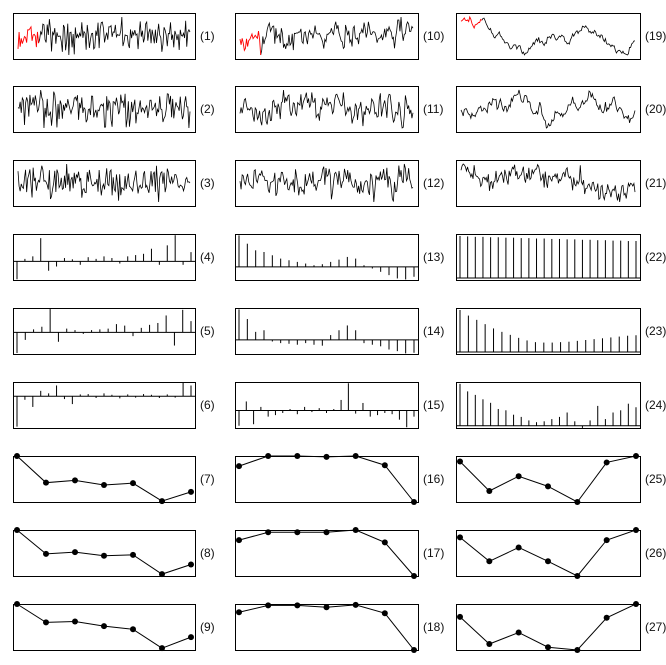  What do you see at coordinates (207, 331) in the screenshot?
I see `panel-label: (5)` at bounding box center [207, 331].